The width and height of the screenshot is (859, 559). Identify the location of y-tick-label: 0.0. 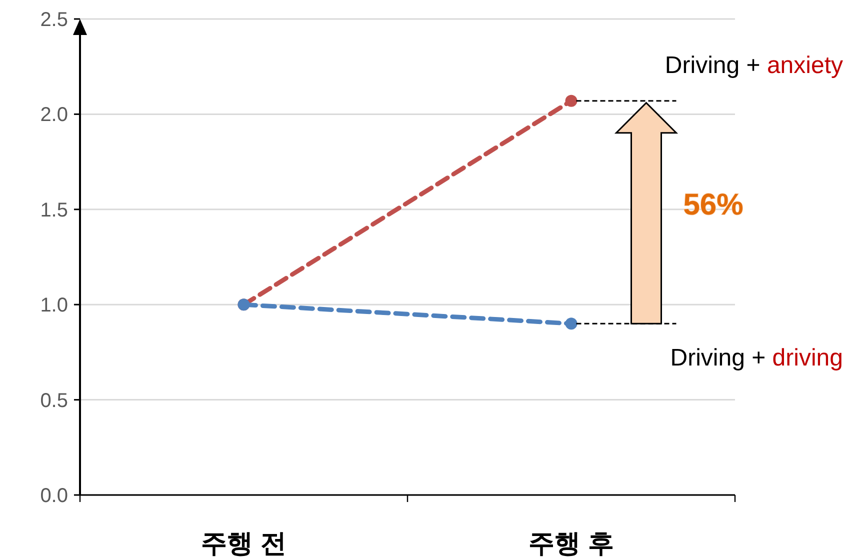
(54, 496).